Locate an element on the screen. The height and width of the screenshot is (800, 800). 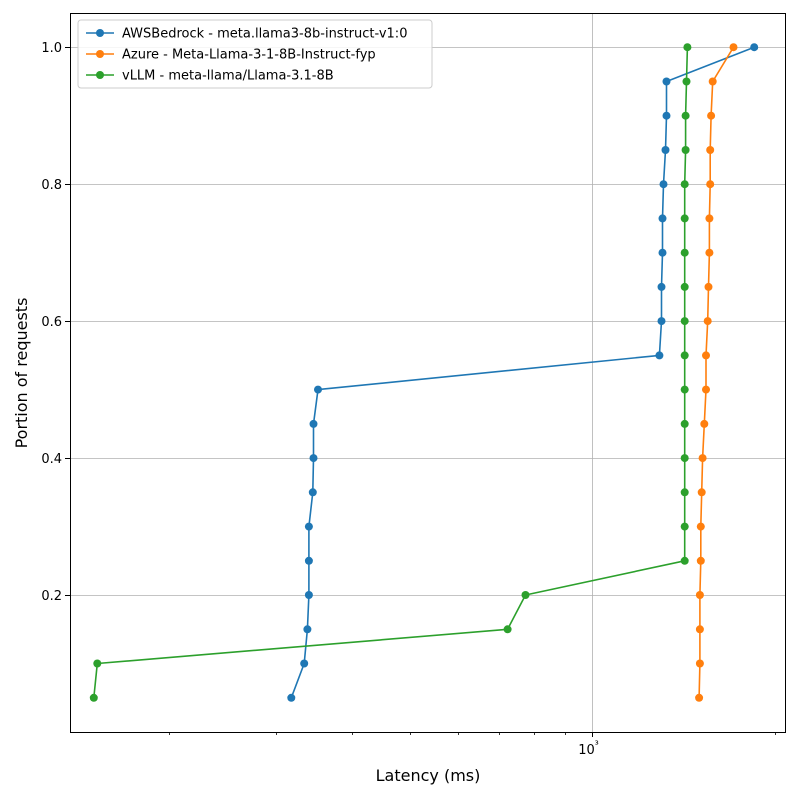
x-tick-label: 10³ is located at coordinates (588, 749).